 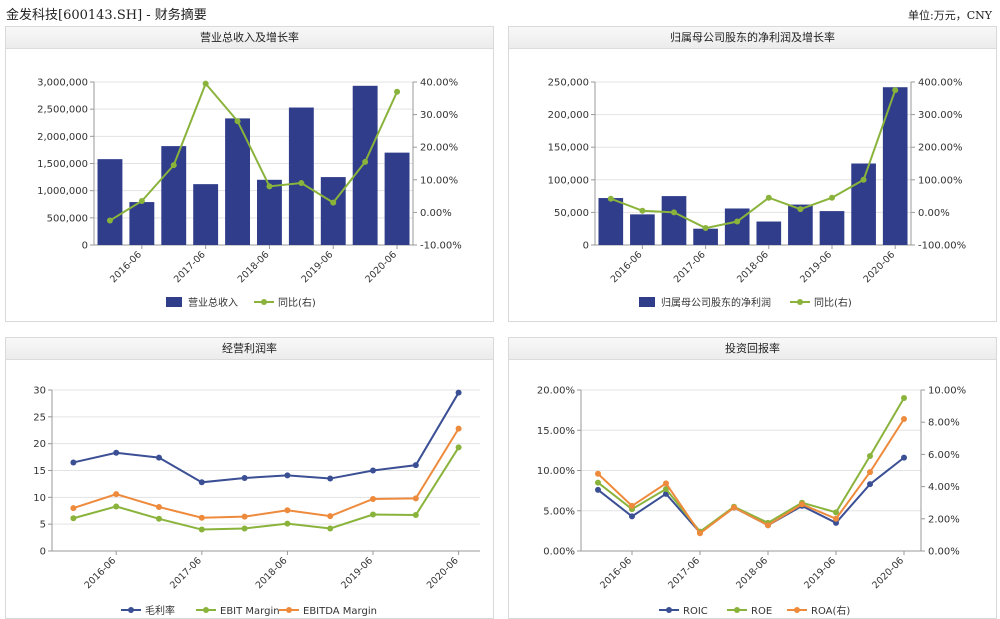 I want to click on y-left-tick-label: 500,000, so click(x=67, y=218).